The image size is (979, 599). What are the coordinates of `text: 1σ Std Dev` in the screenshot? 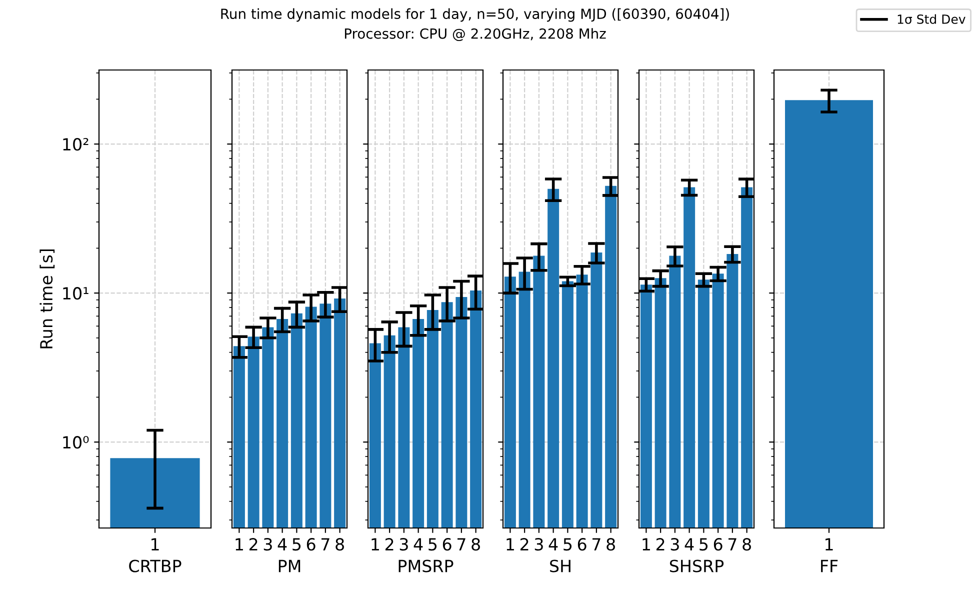 It's located at (932, 19).